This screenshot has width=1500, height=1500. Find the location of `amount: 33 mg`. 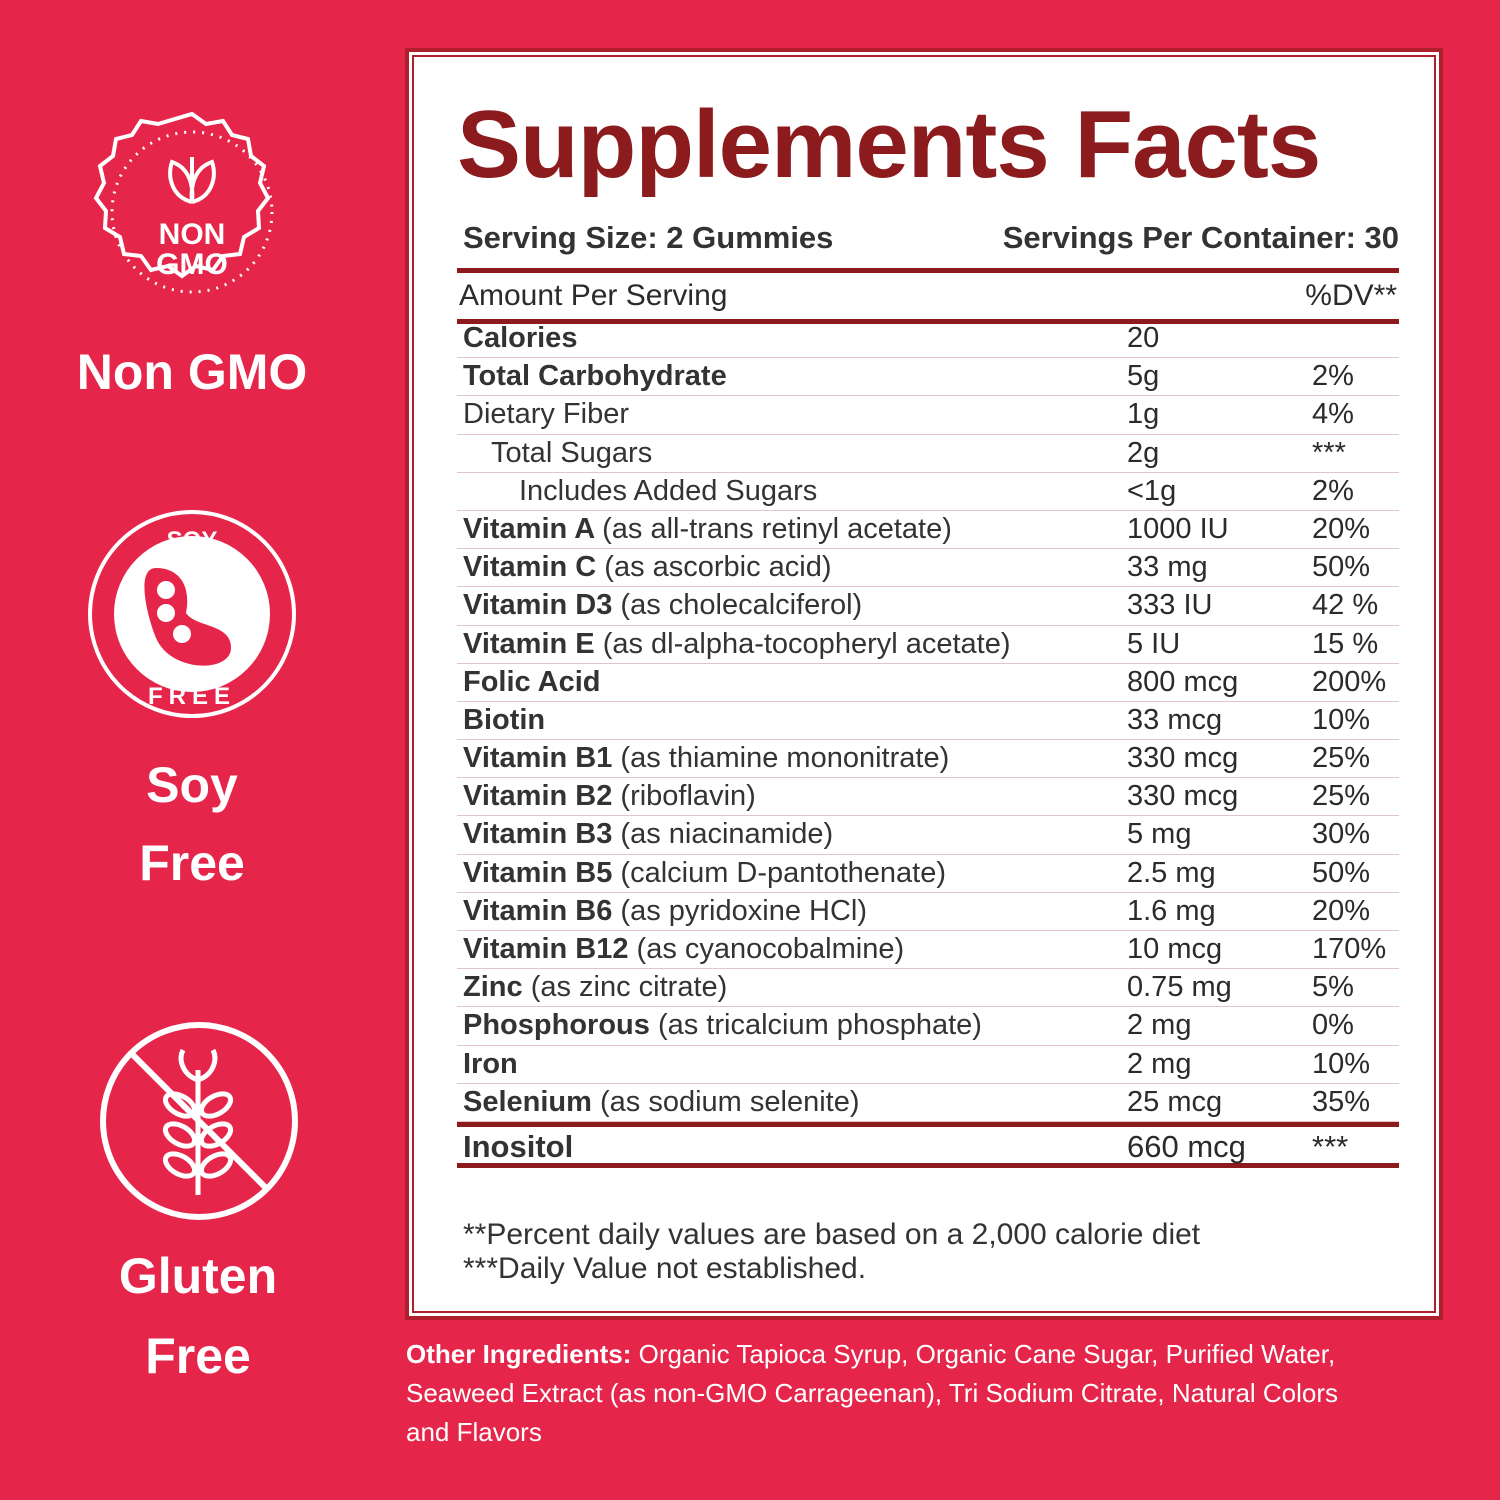

amount: 33 mg is located at coordinates (1167, 567).